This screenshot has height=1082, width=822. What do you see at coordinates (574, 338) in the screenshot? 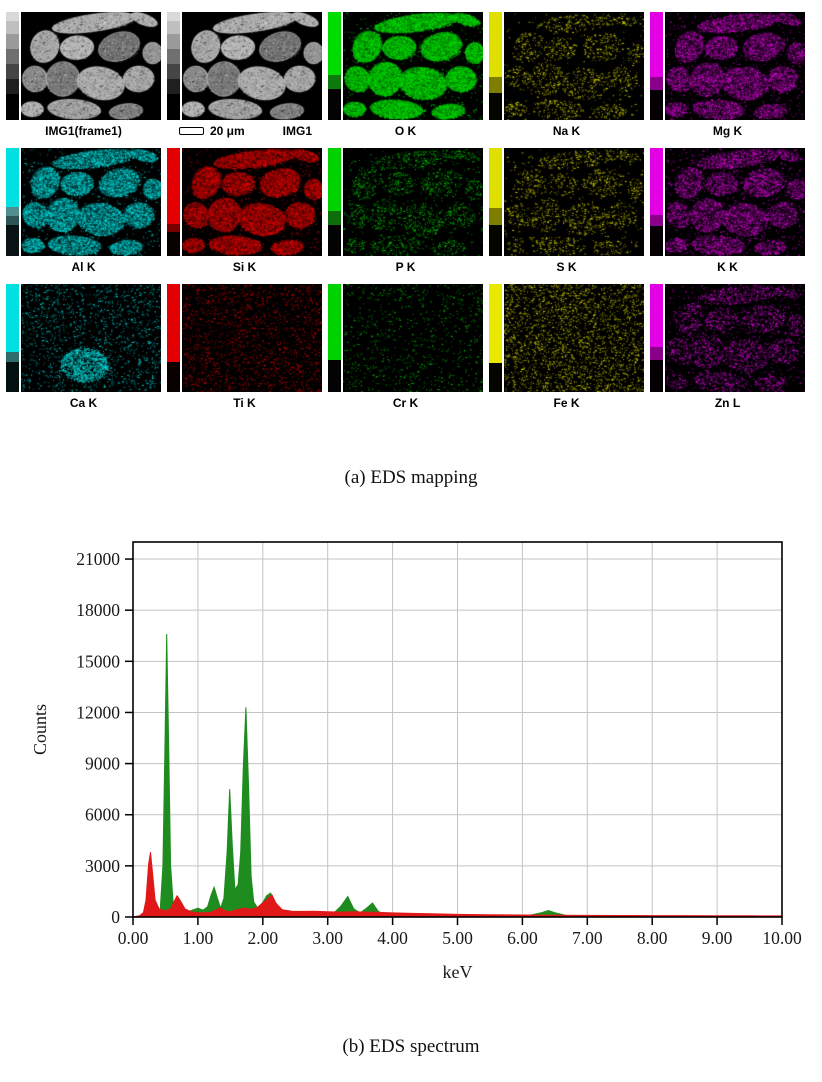
I see `element-map-fe-k` at bounding box center [574, 338].